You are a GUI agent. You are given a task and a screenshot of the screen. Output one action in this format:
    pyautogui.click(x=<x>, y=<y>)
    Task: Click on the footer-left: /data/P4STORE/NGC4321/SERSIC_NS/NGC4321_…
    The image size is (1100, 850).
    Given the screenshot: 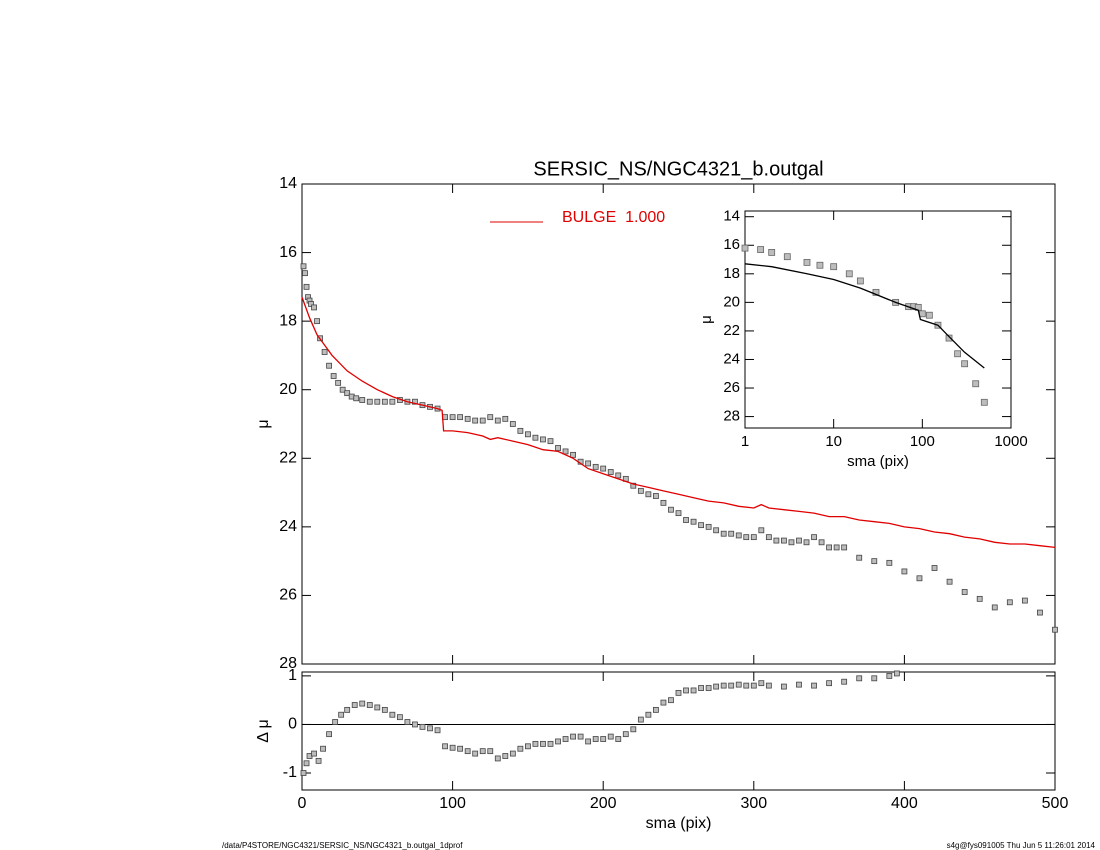 What is the action you would take?
    pyautogui.click(x=342, y=845)
    